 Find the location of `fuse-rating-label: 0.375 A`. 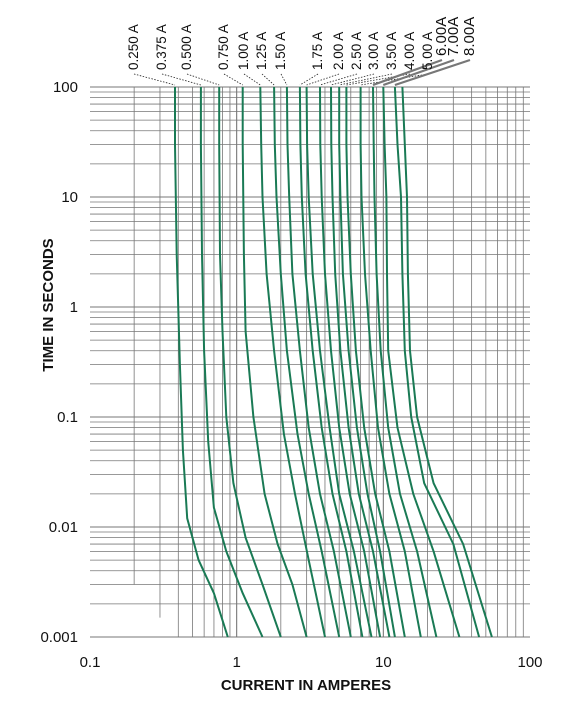

fuse-rating-label: 0.375 A is located at coordinates (161, 47).